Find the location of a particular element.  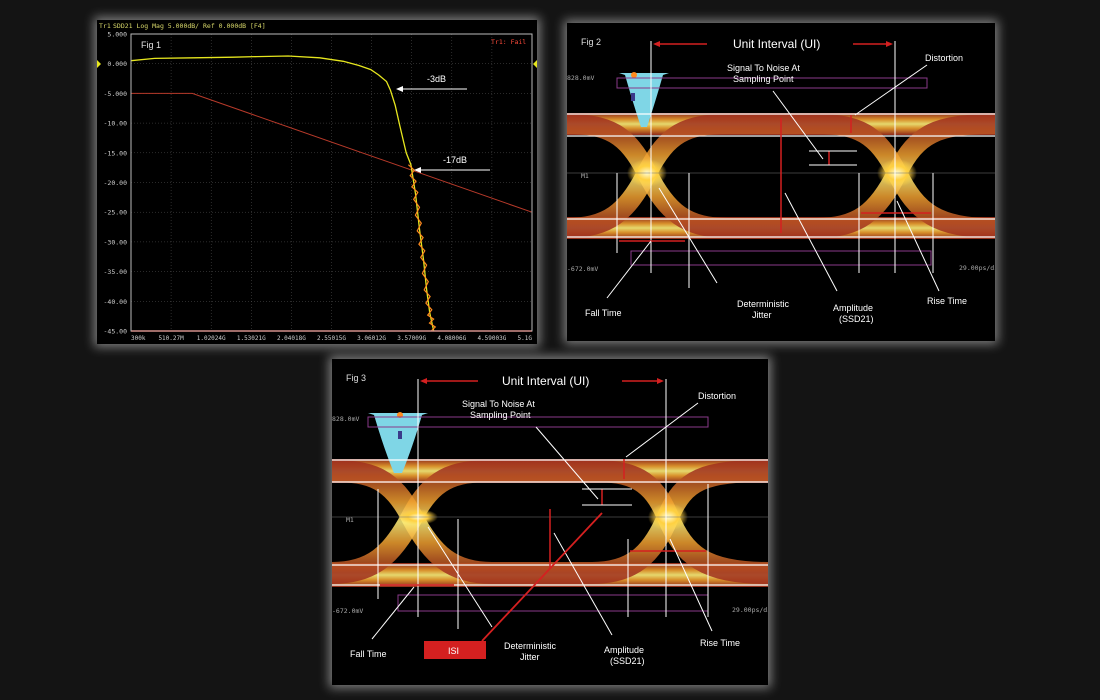

fig3-isi-badge is located at coordinates (455, 650).